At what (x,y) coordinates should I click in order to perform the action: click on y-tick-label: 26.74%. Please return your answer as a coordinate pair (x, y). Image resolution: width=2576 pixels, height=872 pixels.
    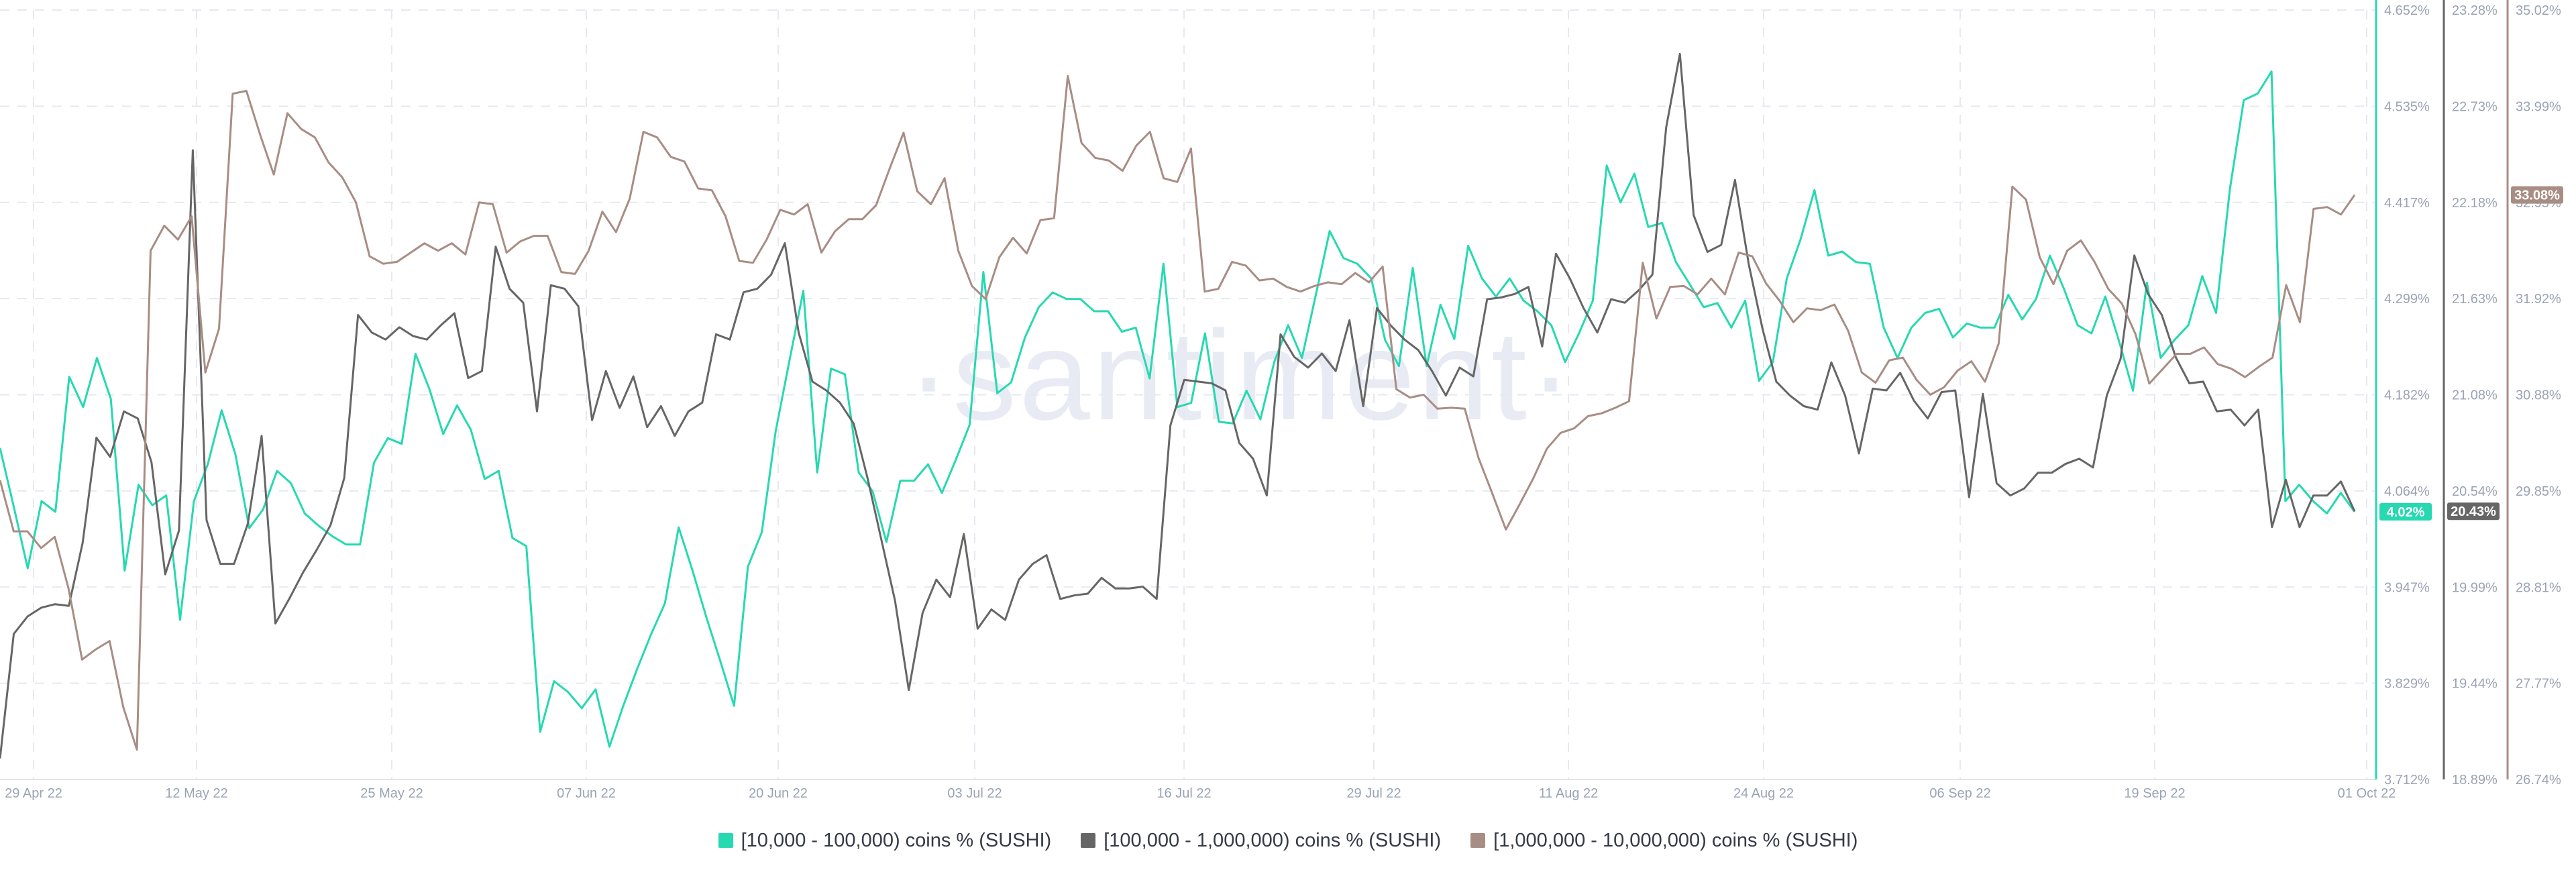
    Looking at the image, I should click on (2538, 780).